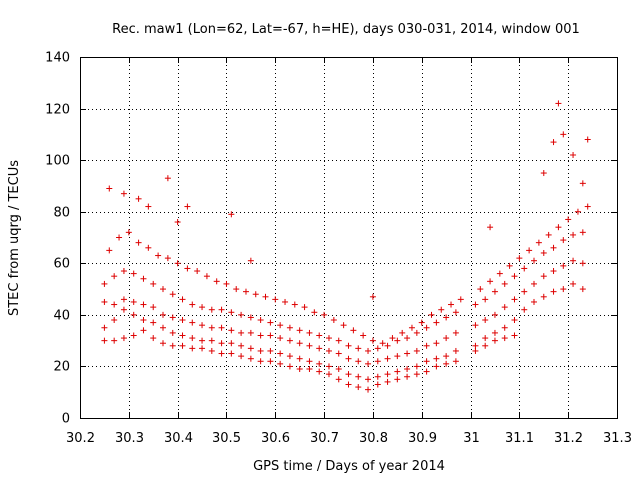  What do you see at coordinates (57, 58) in the screenshot?
I see `y-tick-label: 140` at bounding box center [57, 58].